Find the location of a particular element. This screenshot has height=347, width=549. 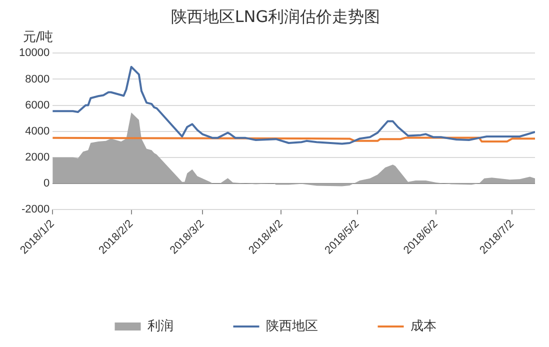

y-tick-label: 0 is located at coordinates (46, 183).